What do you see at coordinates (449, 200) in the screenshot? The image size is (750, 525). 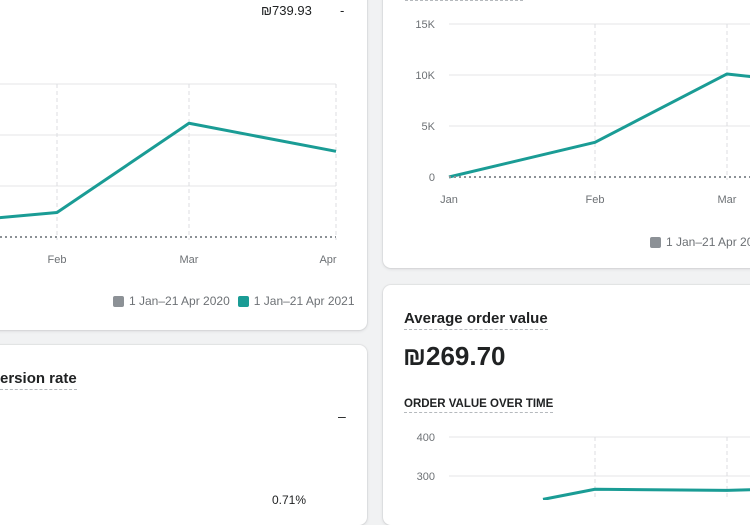 I see `x-tick-label: Jan` at bounding box center [449, 200].